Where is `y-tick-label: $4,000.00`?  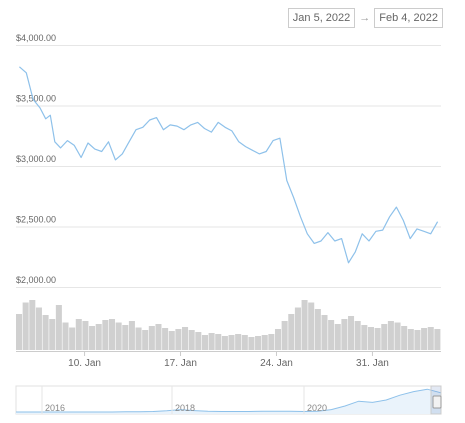 y-tick-label: $4,000.00 is located at coordinates (36, 38).